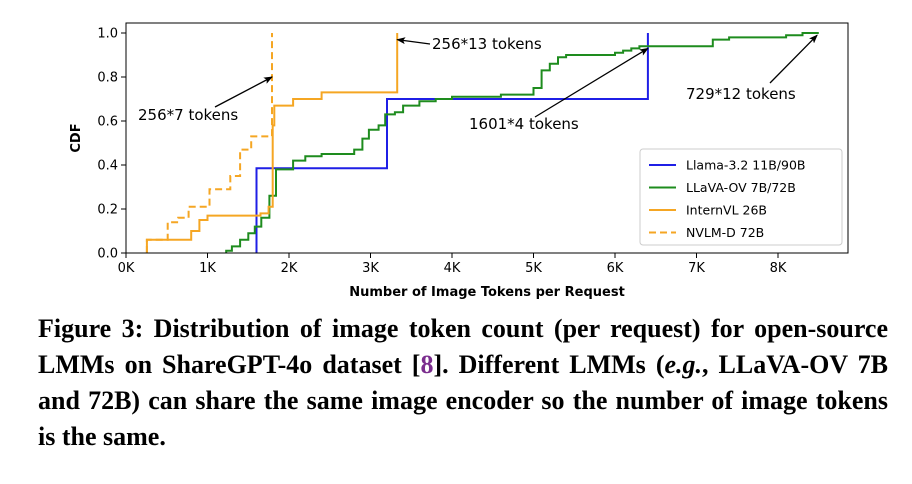 This screenshot has height=484, width=912. Describe the element at coordinates (107, 210) in the screenshot. I see `y-tick-label: 0.2` at that location.